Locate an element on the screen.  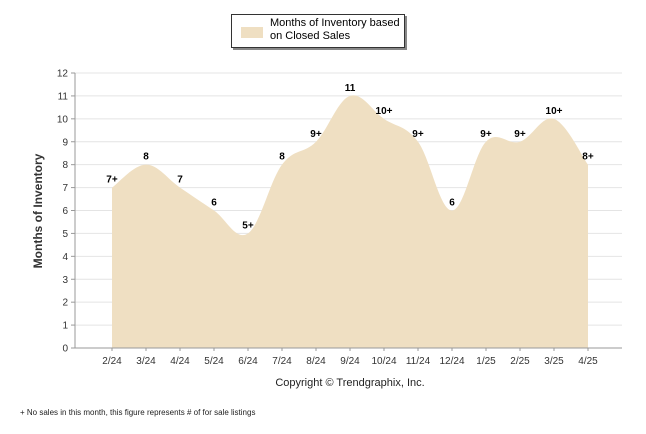
data-label: 5+ is located at coordinates (248, 225).